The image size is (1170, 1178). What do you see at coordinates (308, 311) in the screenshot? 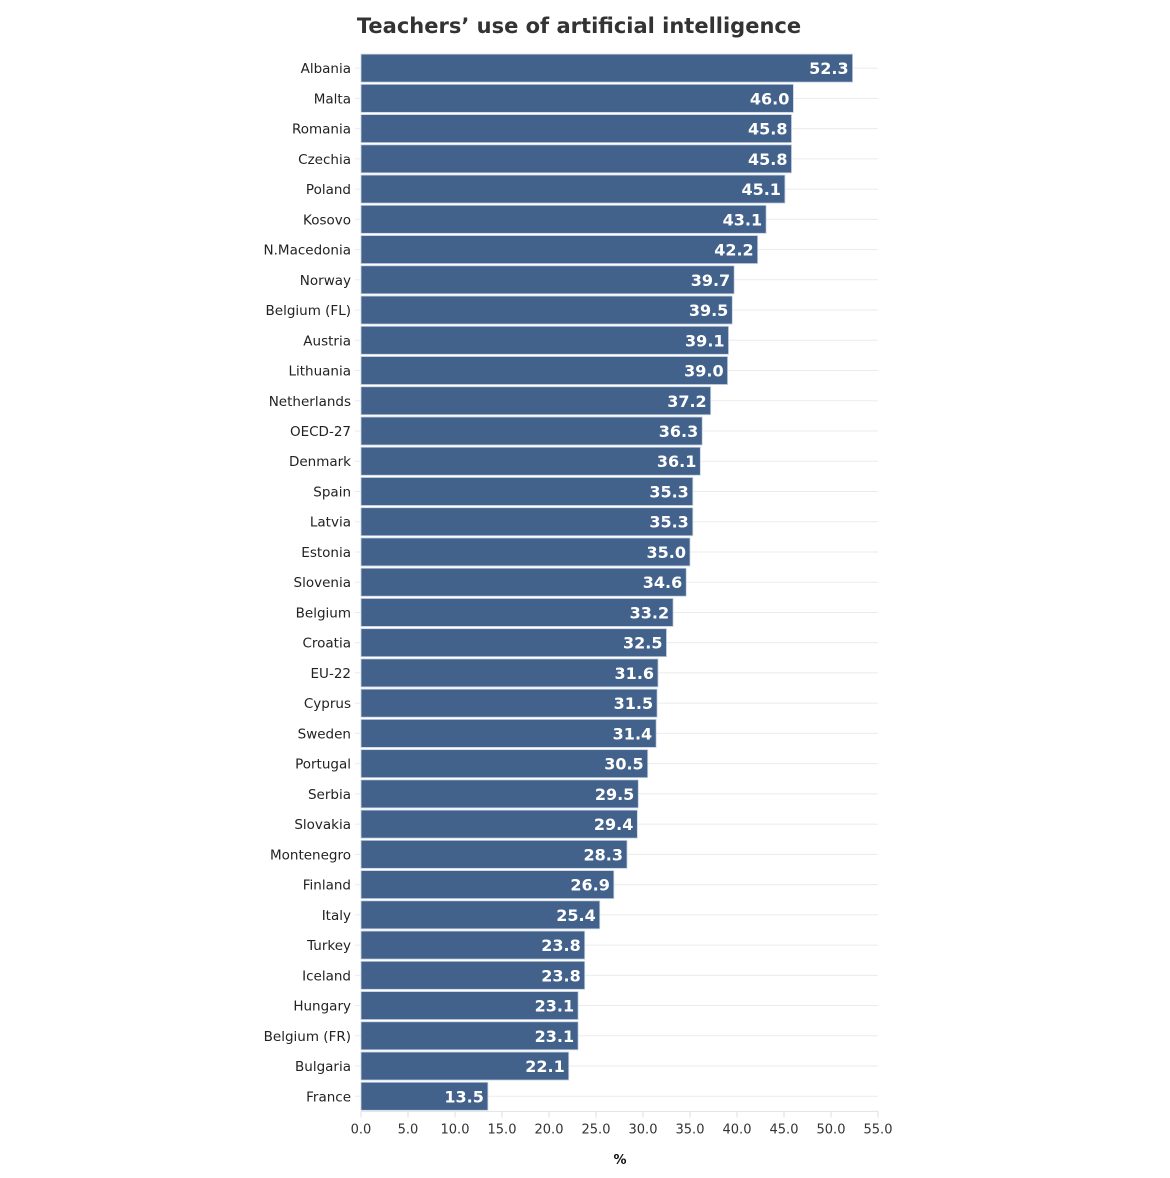
I see `category-label: Belgium (FL)` at bounding box center [308, 311].